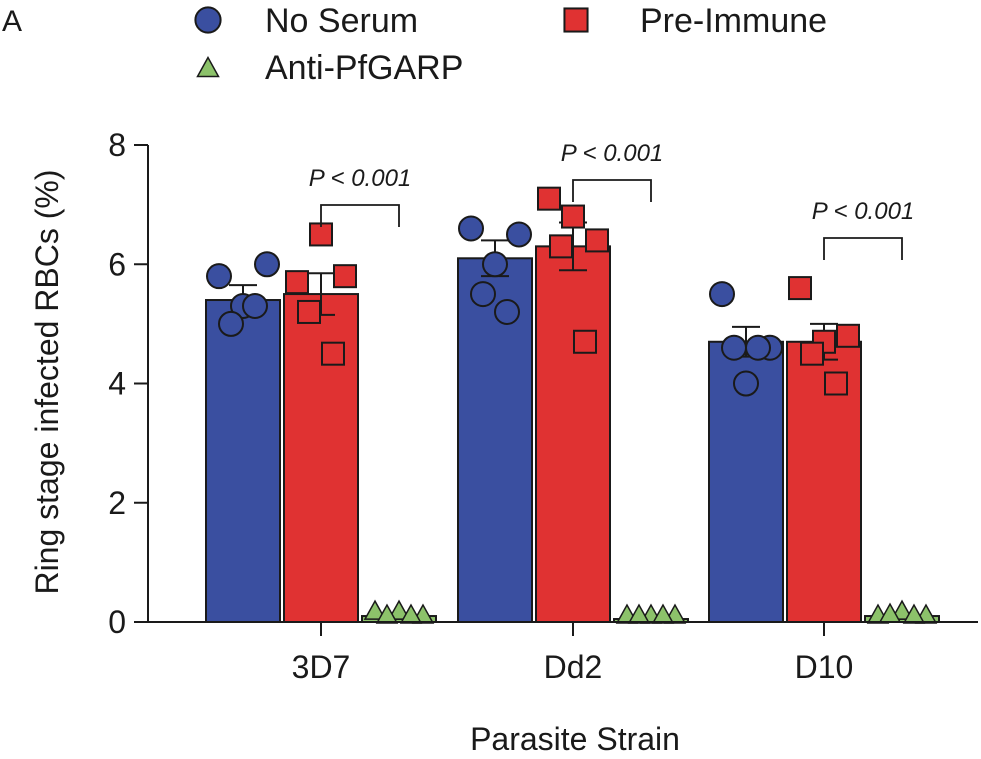  I want to click on significance-label-Dd2: P < 0.001, so click(612, 153).